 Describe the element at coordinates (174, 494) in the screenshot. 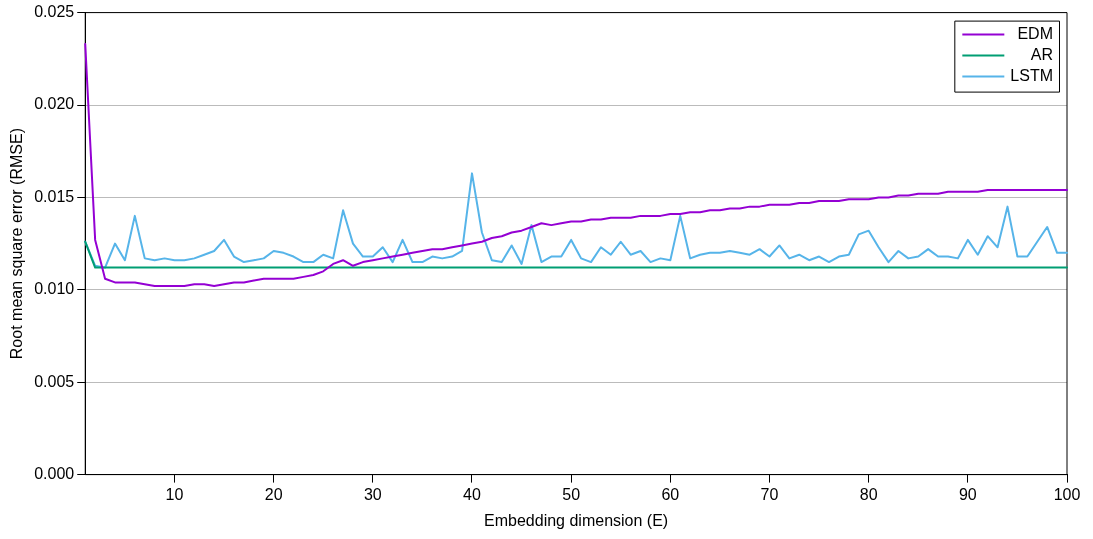

I see `x-tick-label: 10` at that location.